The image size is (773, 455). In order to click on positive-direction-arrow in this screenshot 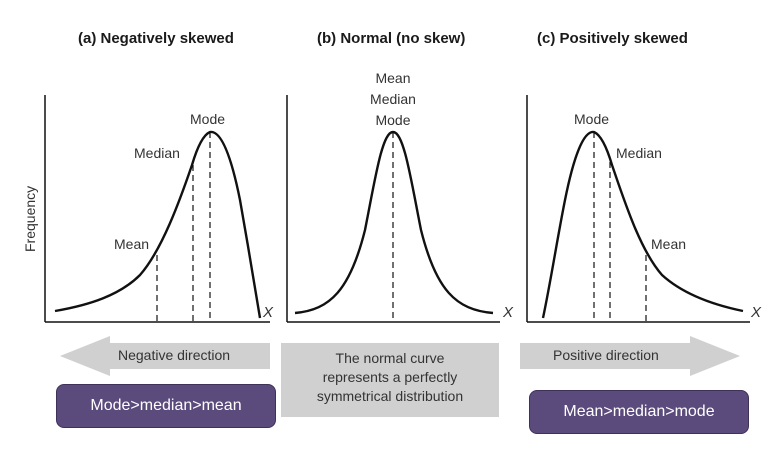, I will do `click(630, 356)`.